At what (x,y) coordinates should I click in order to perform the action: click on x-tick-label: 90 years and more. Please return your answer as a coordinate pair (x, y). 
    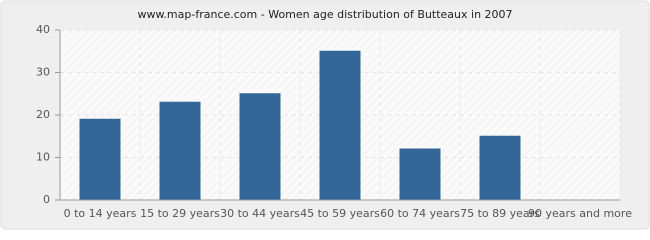
    Looking at the image, I should click on (580, 213).